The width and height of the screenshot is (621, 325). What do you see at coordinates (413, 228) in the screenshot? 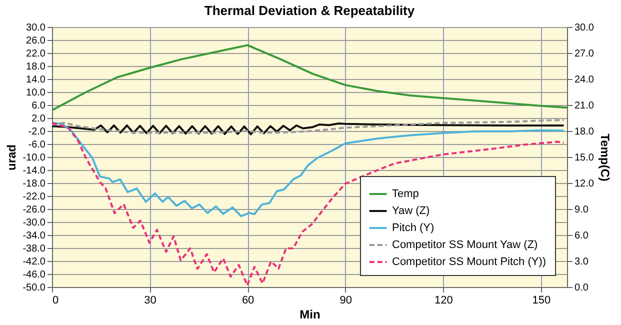
I see `legend-label: Pitch (Y)` at bounding box center [413, 228].